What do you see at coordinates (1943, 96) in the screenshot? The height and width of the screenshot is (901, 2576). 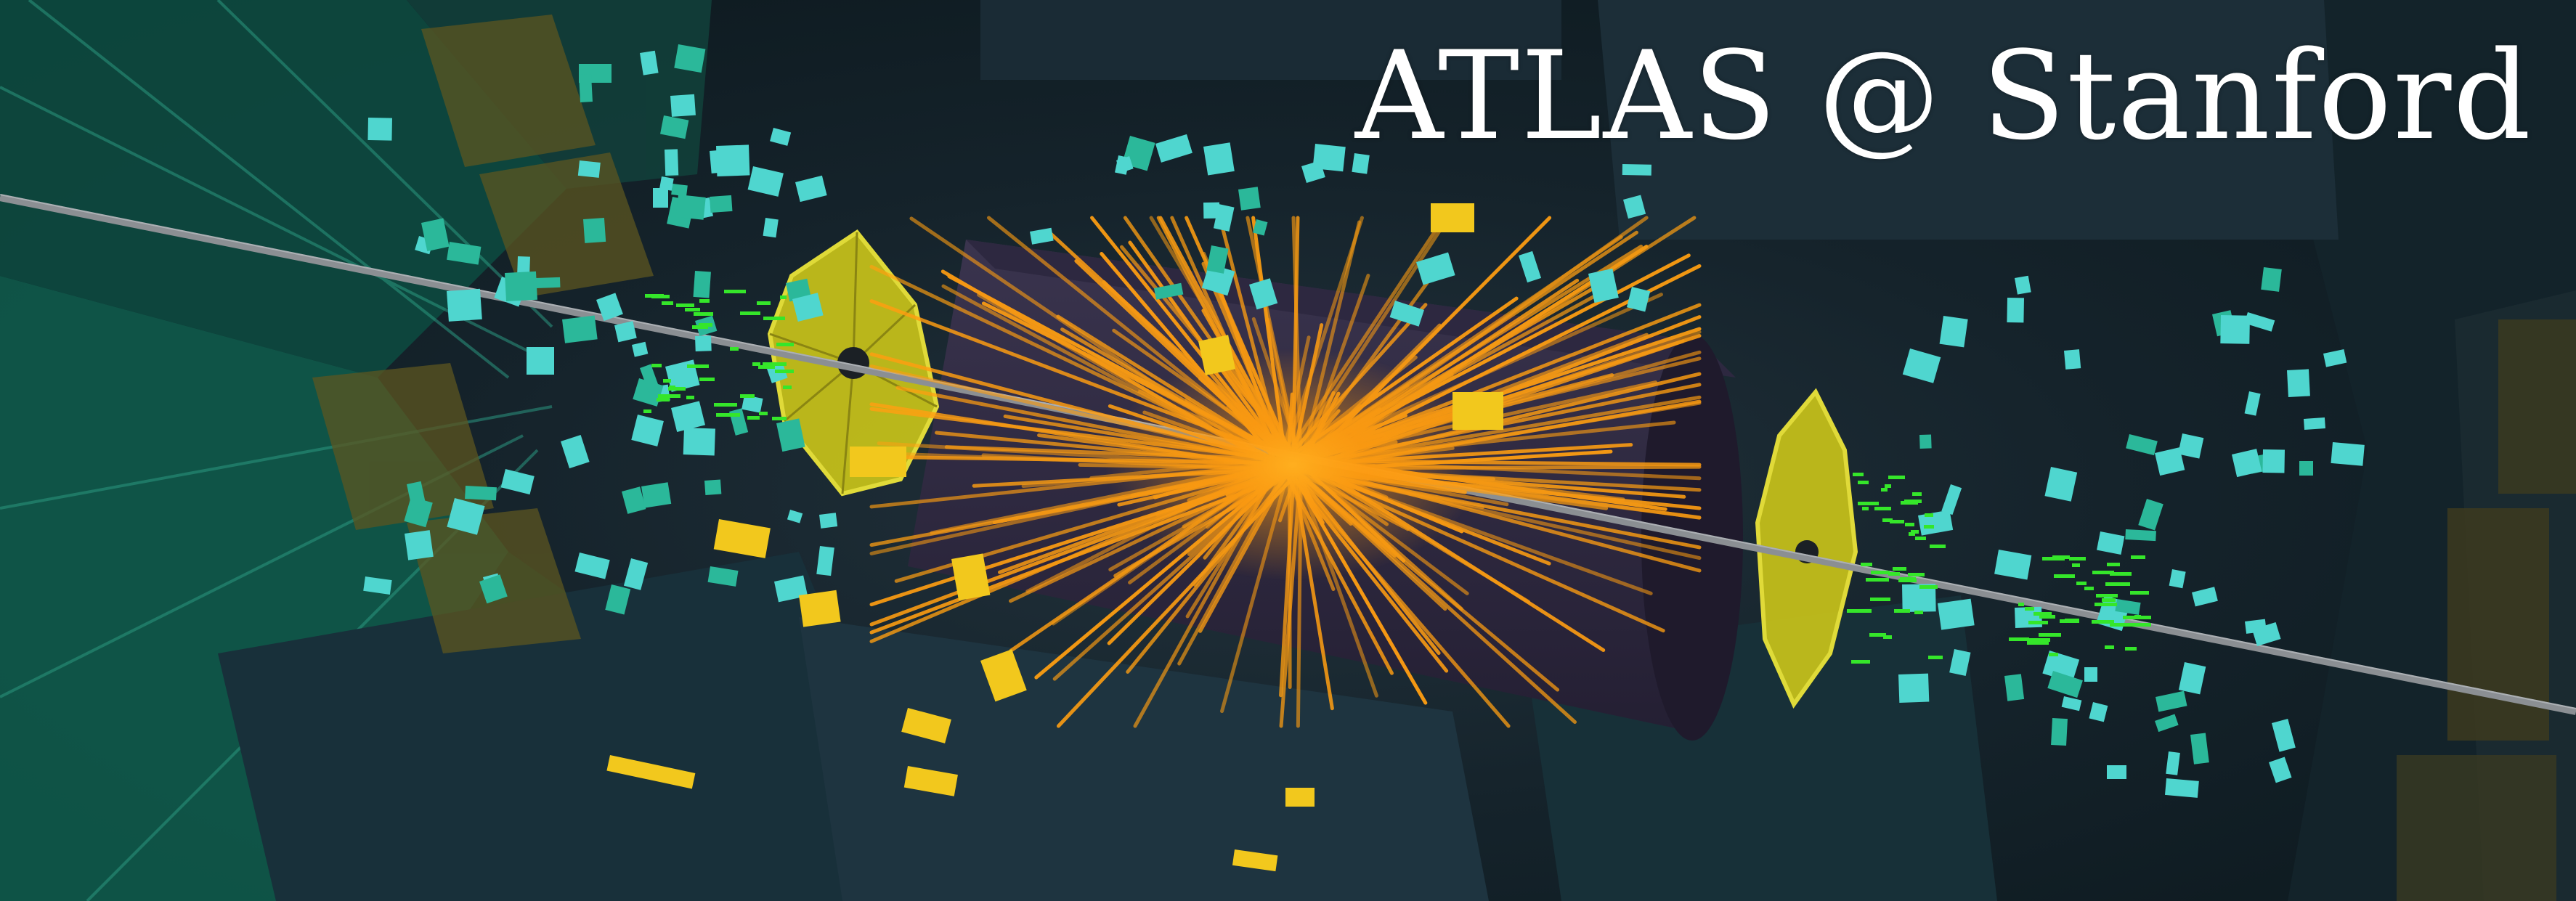 I see `site-title: ATLAS @ Stanford` at bounding box center [1943, 96].